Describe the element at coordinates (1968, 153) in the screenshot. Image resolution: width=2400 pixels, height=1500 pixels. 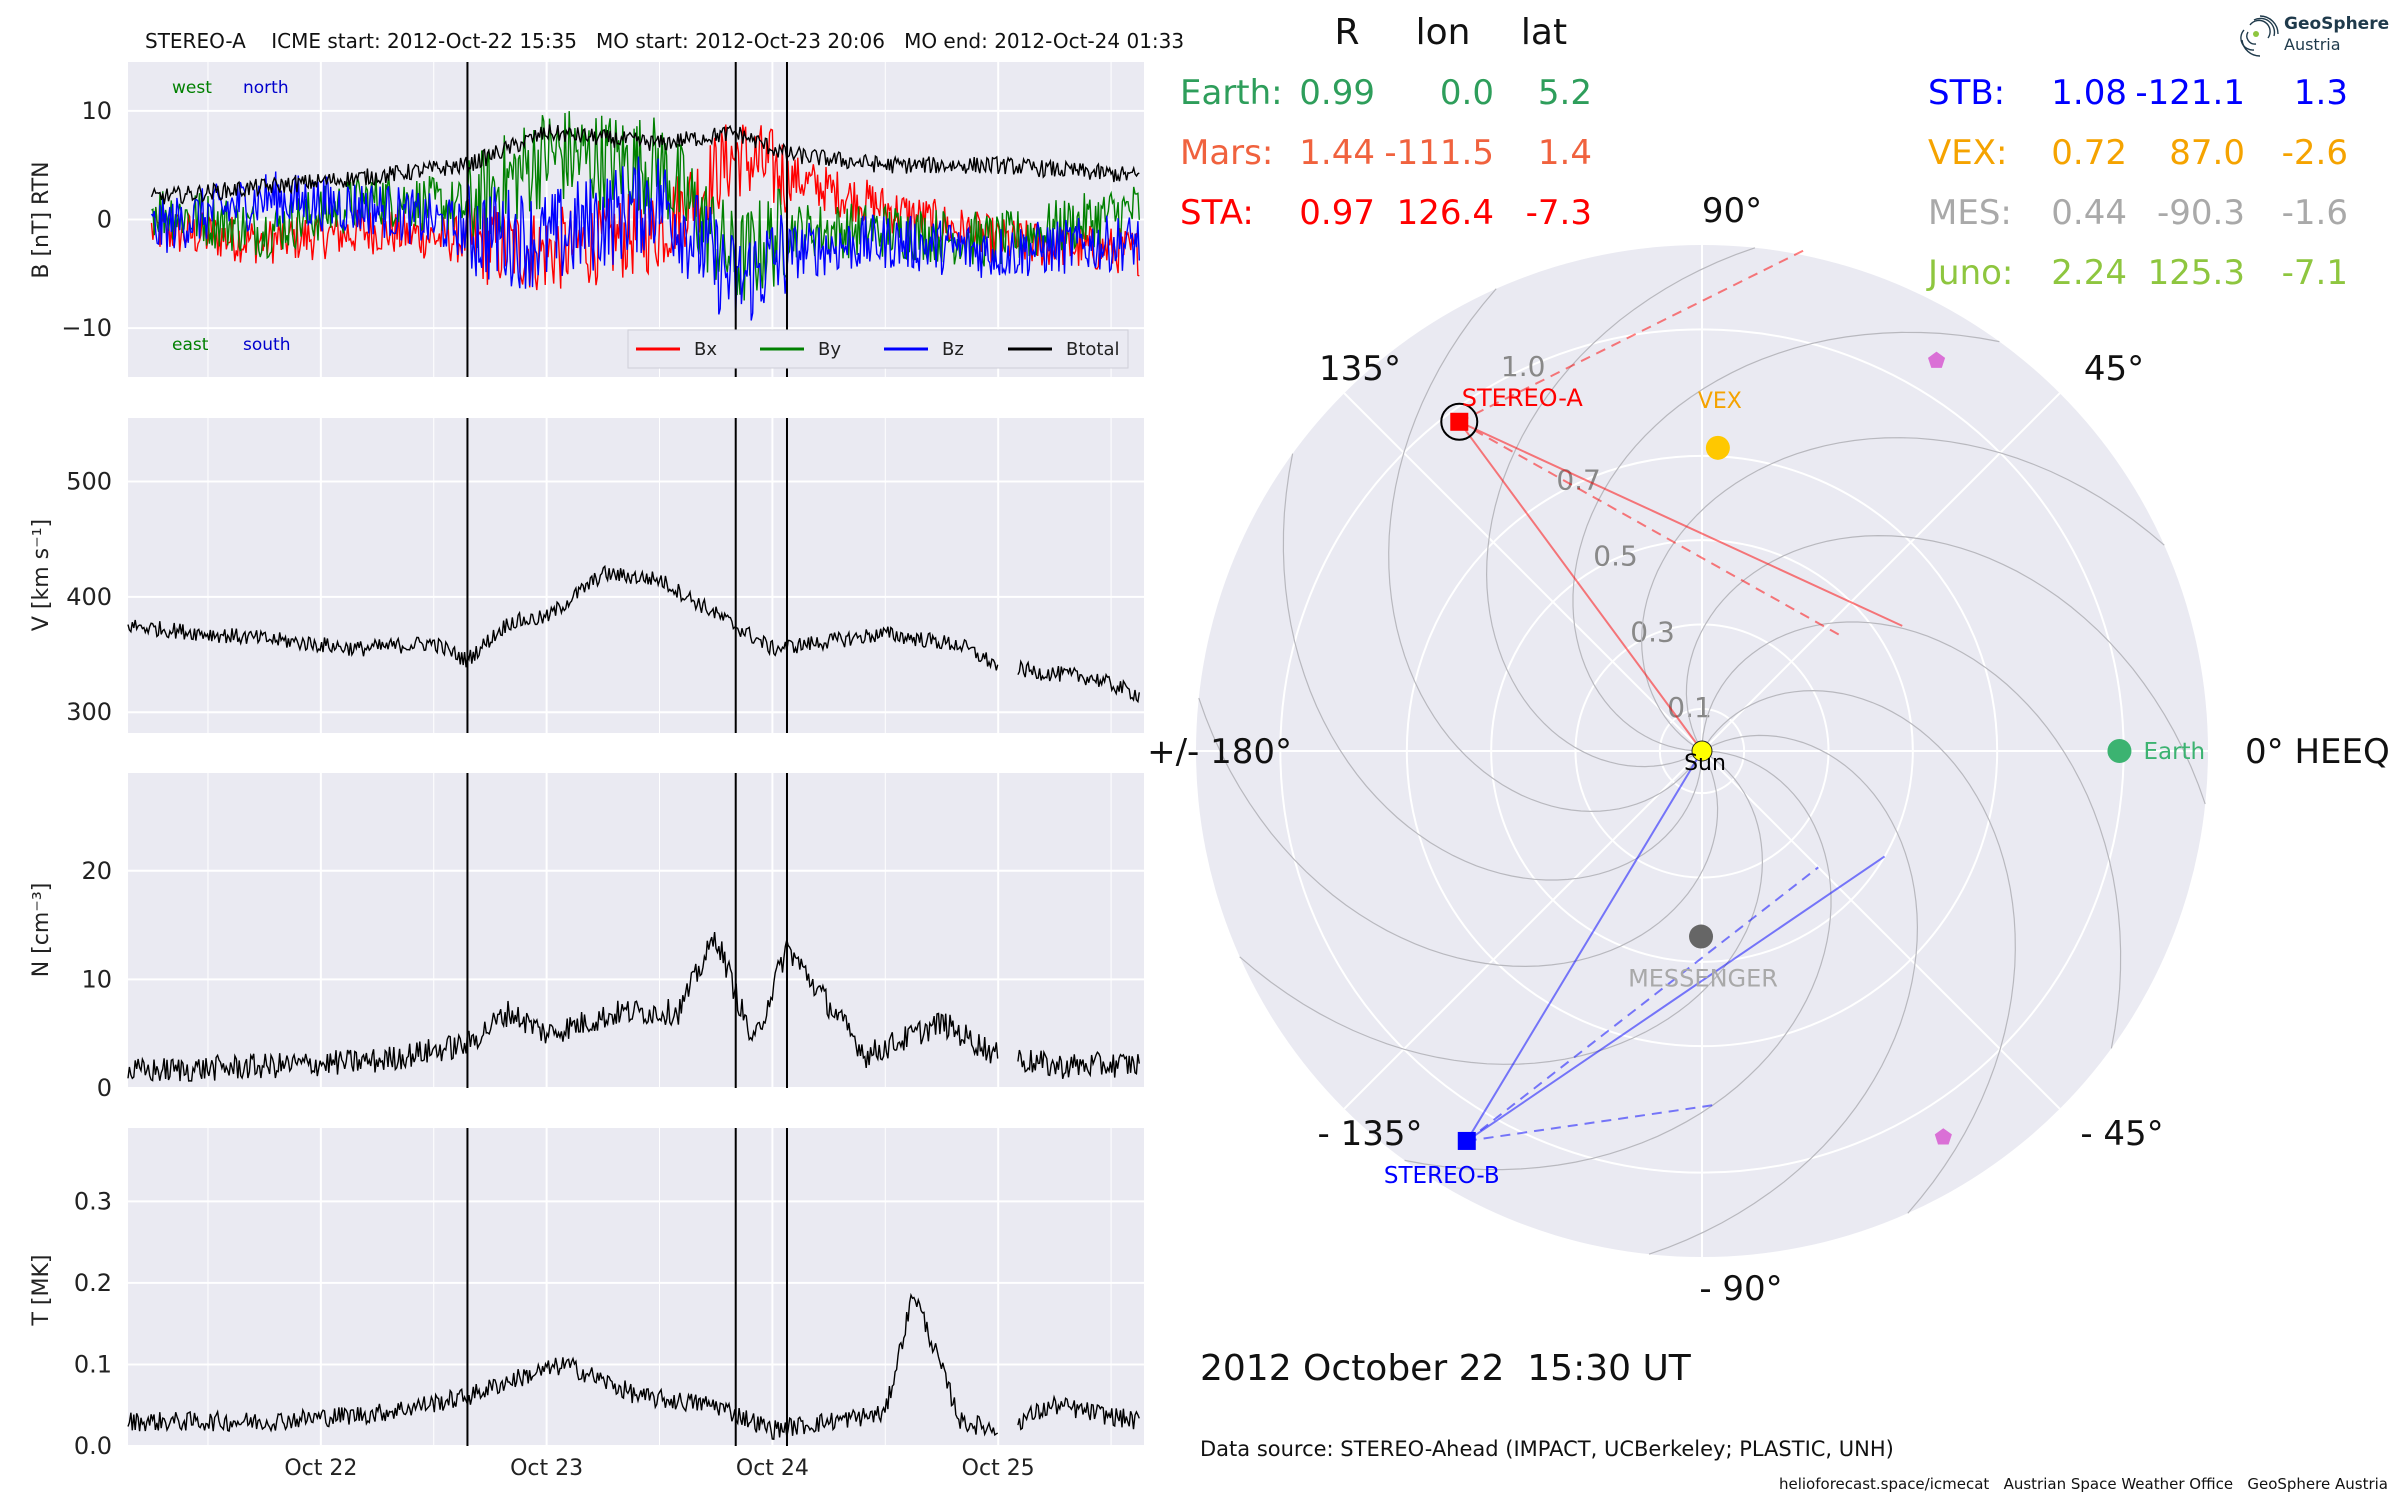
I see `table-row-name: VEX:` at that location.